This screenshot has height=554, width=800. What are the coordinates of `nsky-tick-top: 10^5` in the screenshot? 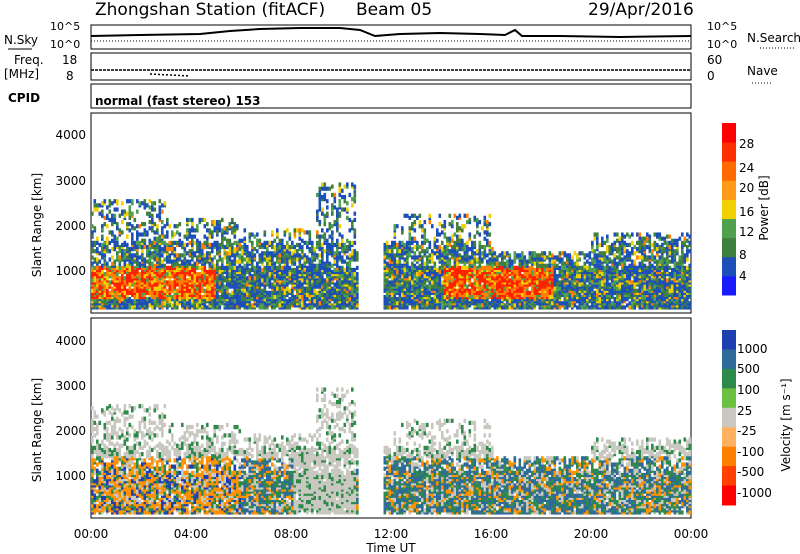 It's located at (65, 26).